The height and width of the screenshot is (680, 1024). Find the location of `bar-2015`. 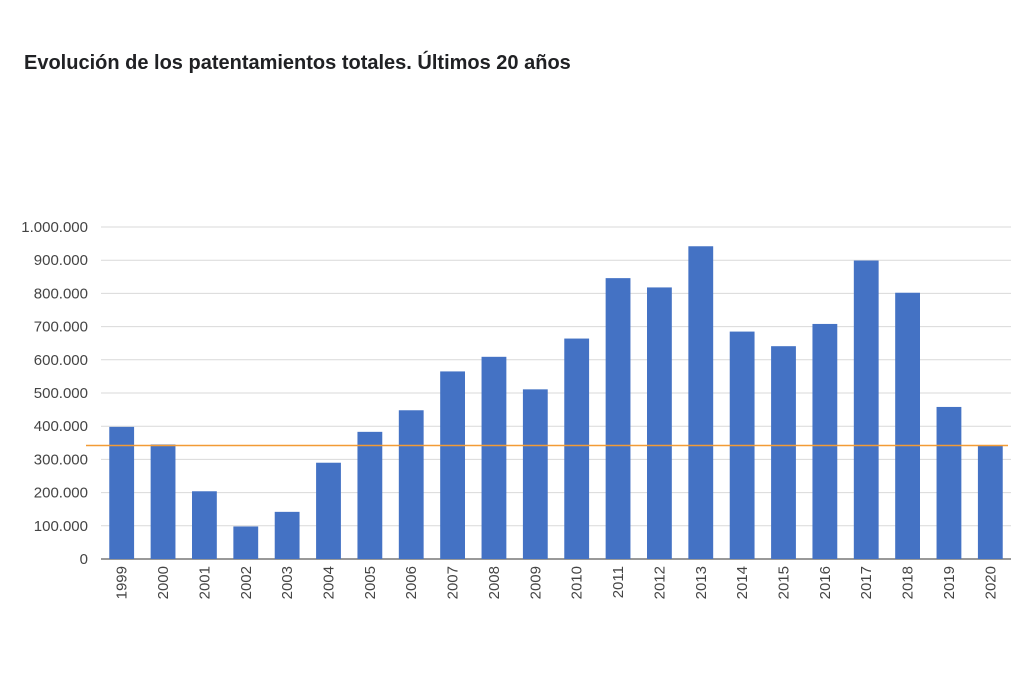

bar-2015 is located at coordinates (783, 452).